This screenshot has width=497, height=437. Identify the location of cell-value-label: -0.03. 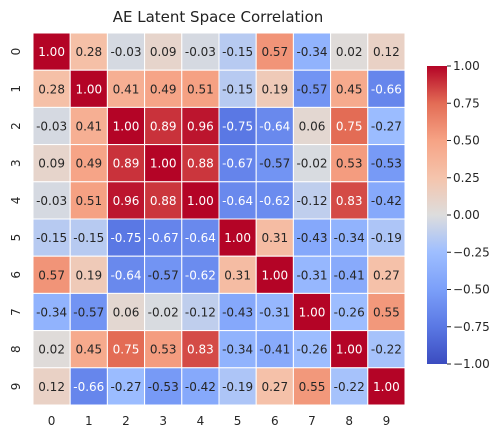
(200, 52).